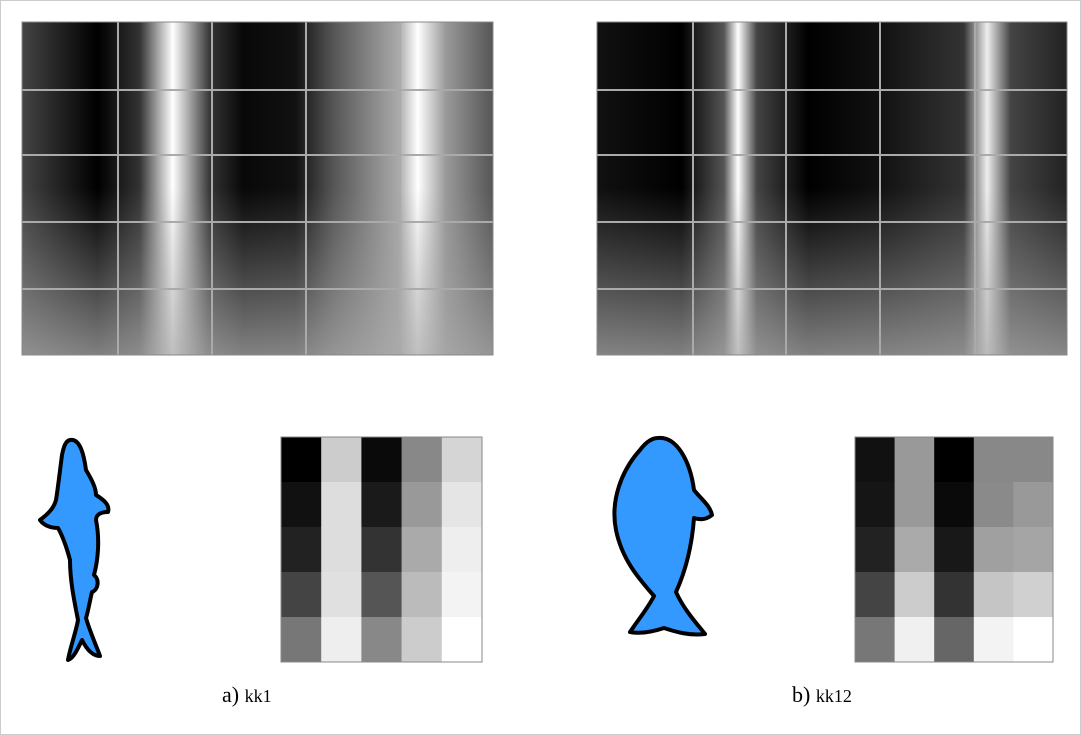 This screenshot has width=1081, height=735. I want to click on caption-label: a), so click(230, 694).